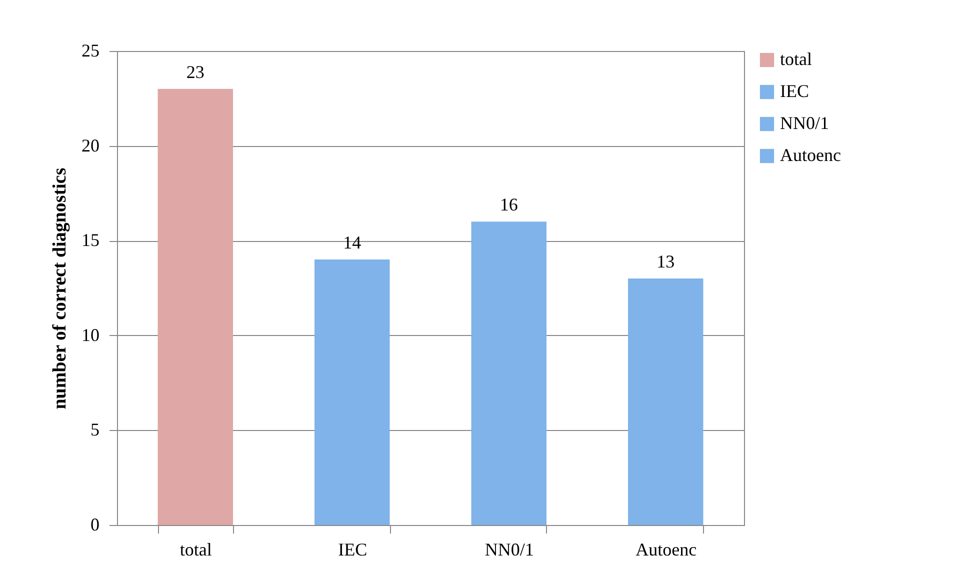 The image size is (958, 578). I want to click on x-tick-label: total, so click(196, 550).